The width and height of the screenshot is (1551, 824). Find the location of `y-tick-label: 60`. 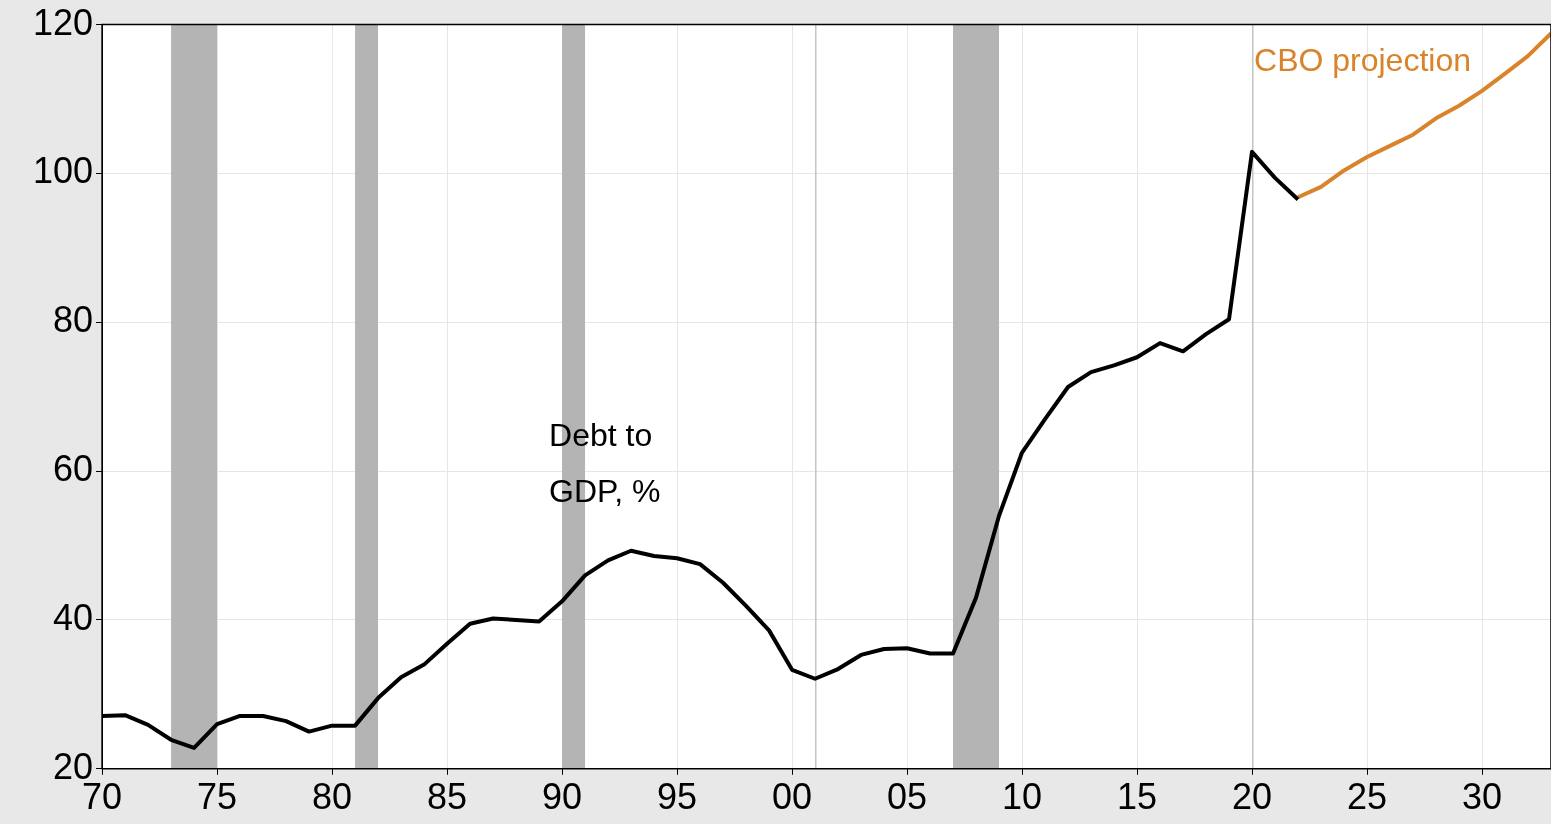

y-tick-label: 60 is located at coordinates (73, 469).